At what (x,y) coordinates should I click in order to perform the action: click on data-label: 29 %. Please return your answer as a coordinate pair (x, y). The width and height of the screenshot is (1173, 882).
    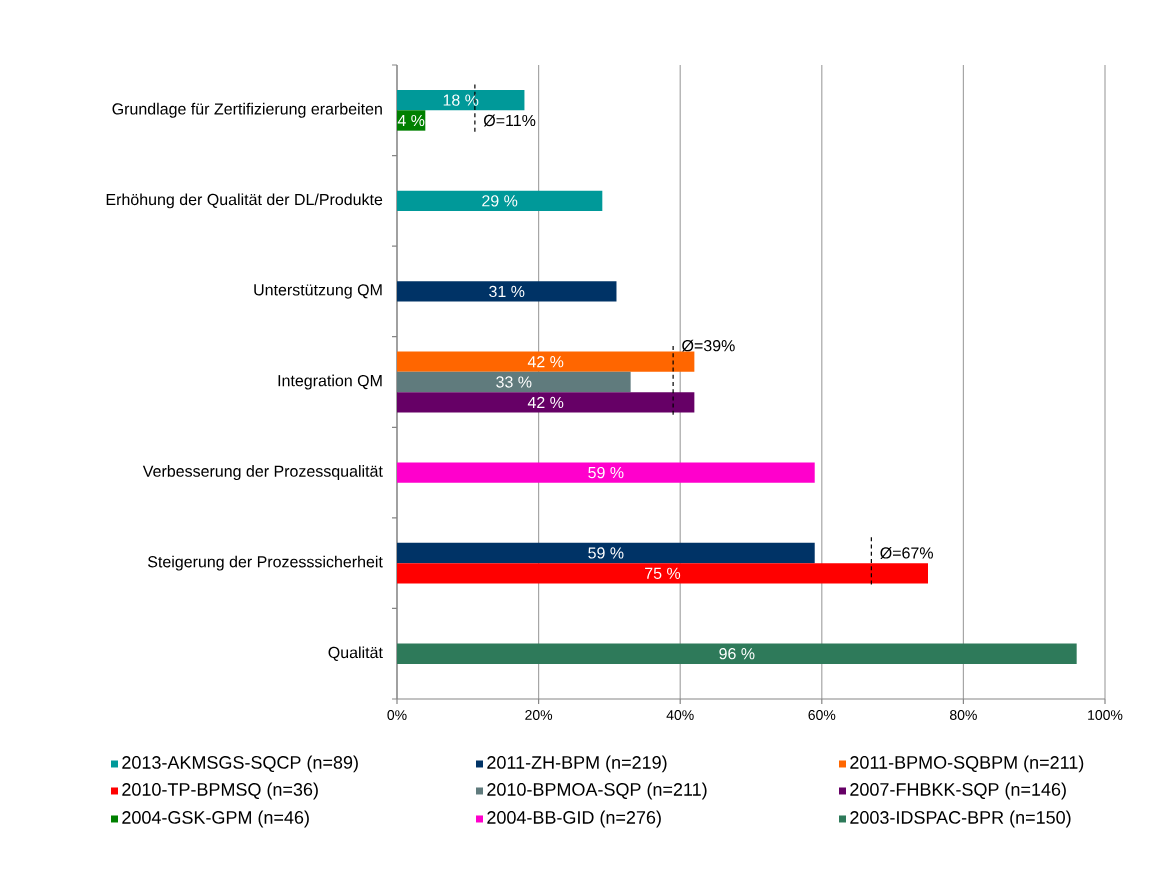
    Looking at the image, I should click on (500, 201).